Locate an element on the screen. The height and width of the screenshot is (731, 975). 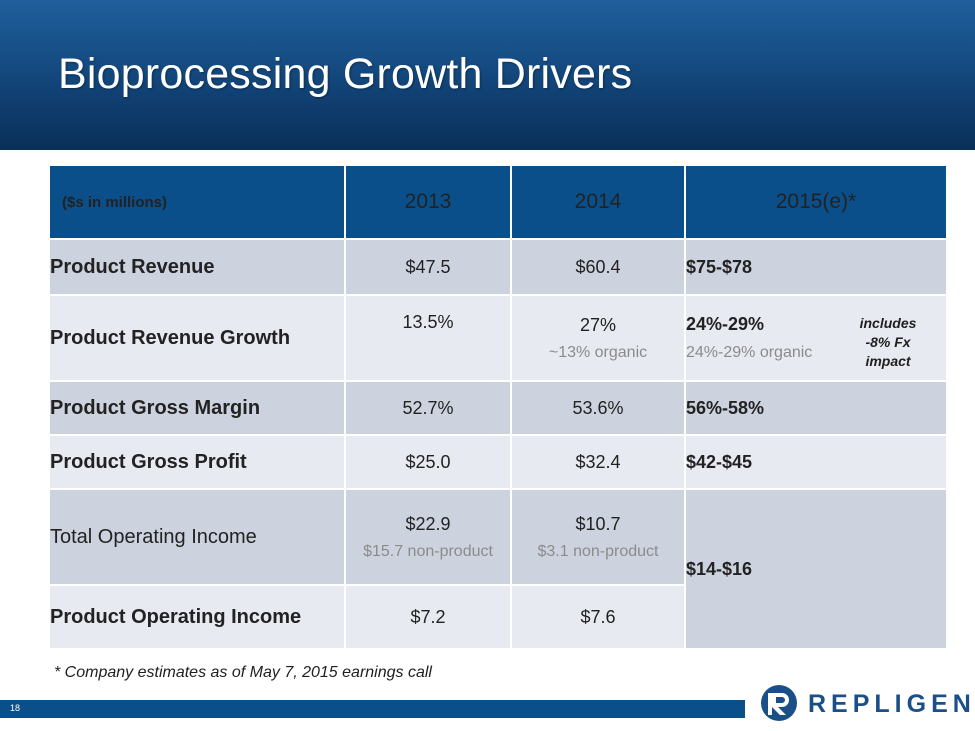
cell-subvalue: $3.1 non-product is located at coordinates (598, 551).